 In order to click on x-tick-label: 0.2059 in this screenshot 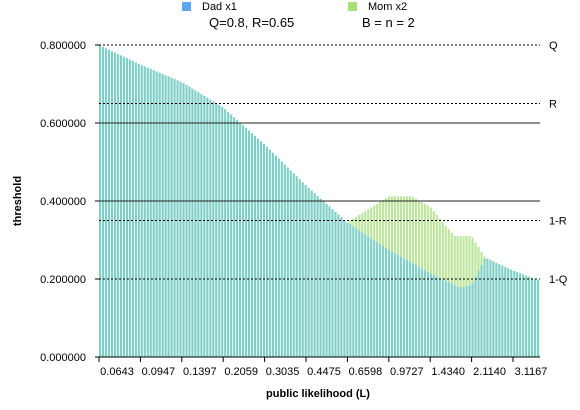, I will do `click(241, 372)`.